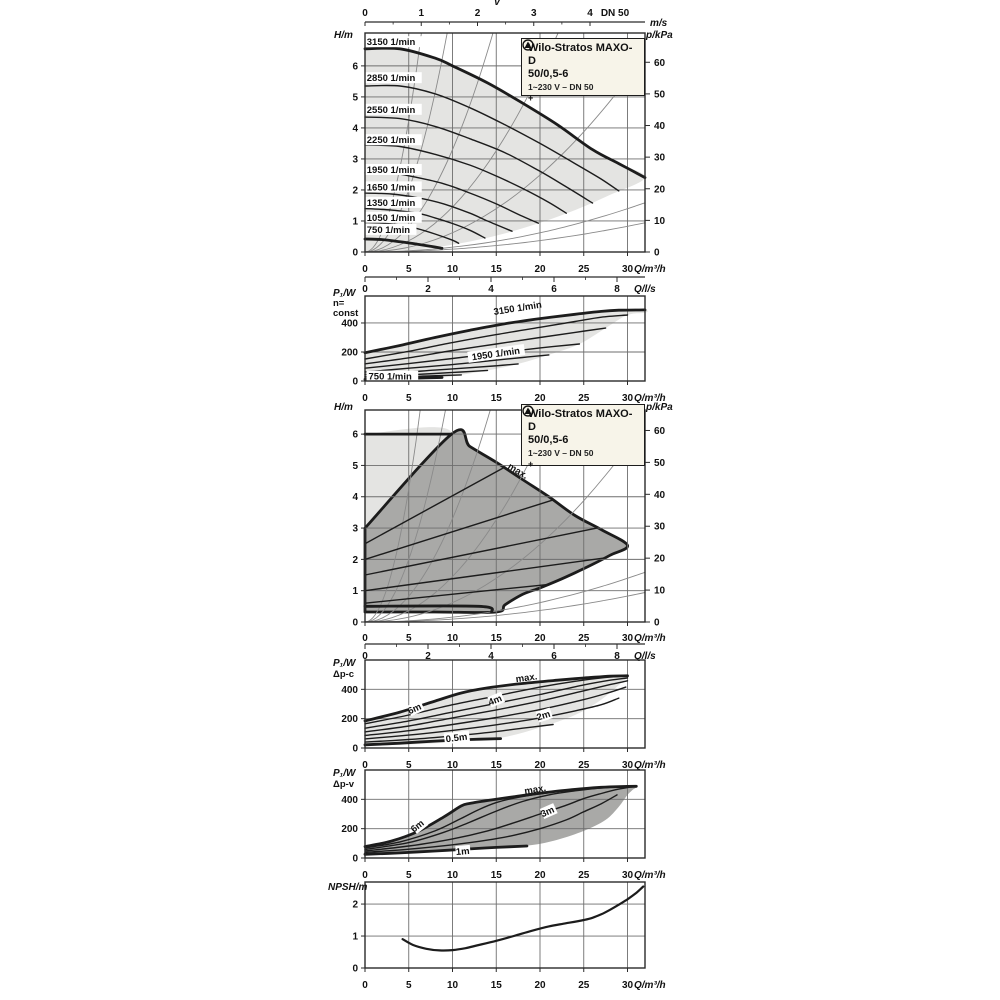 Image resolution: width=1000 pixels, height=1000 pixels. I want to click on curve-label: 6m, so click(414, 710).